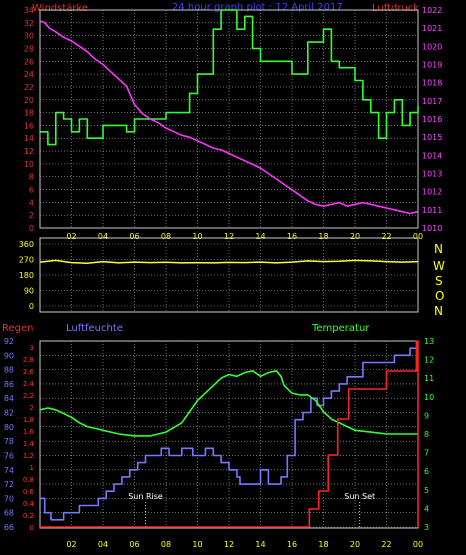 The image size is (466, 555). I want to click on direction-tick-label: 360, so click(26, 244).